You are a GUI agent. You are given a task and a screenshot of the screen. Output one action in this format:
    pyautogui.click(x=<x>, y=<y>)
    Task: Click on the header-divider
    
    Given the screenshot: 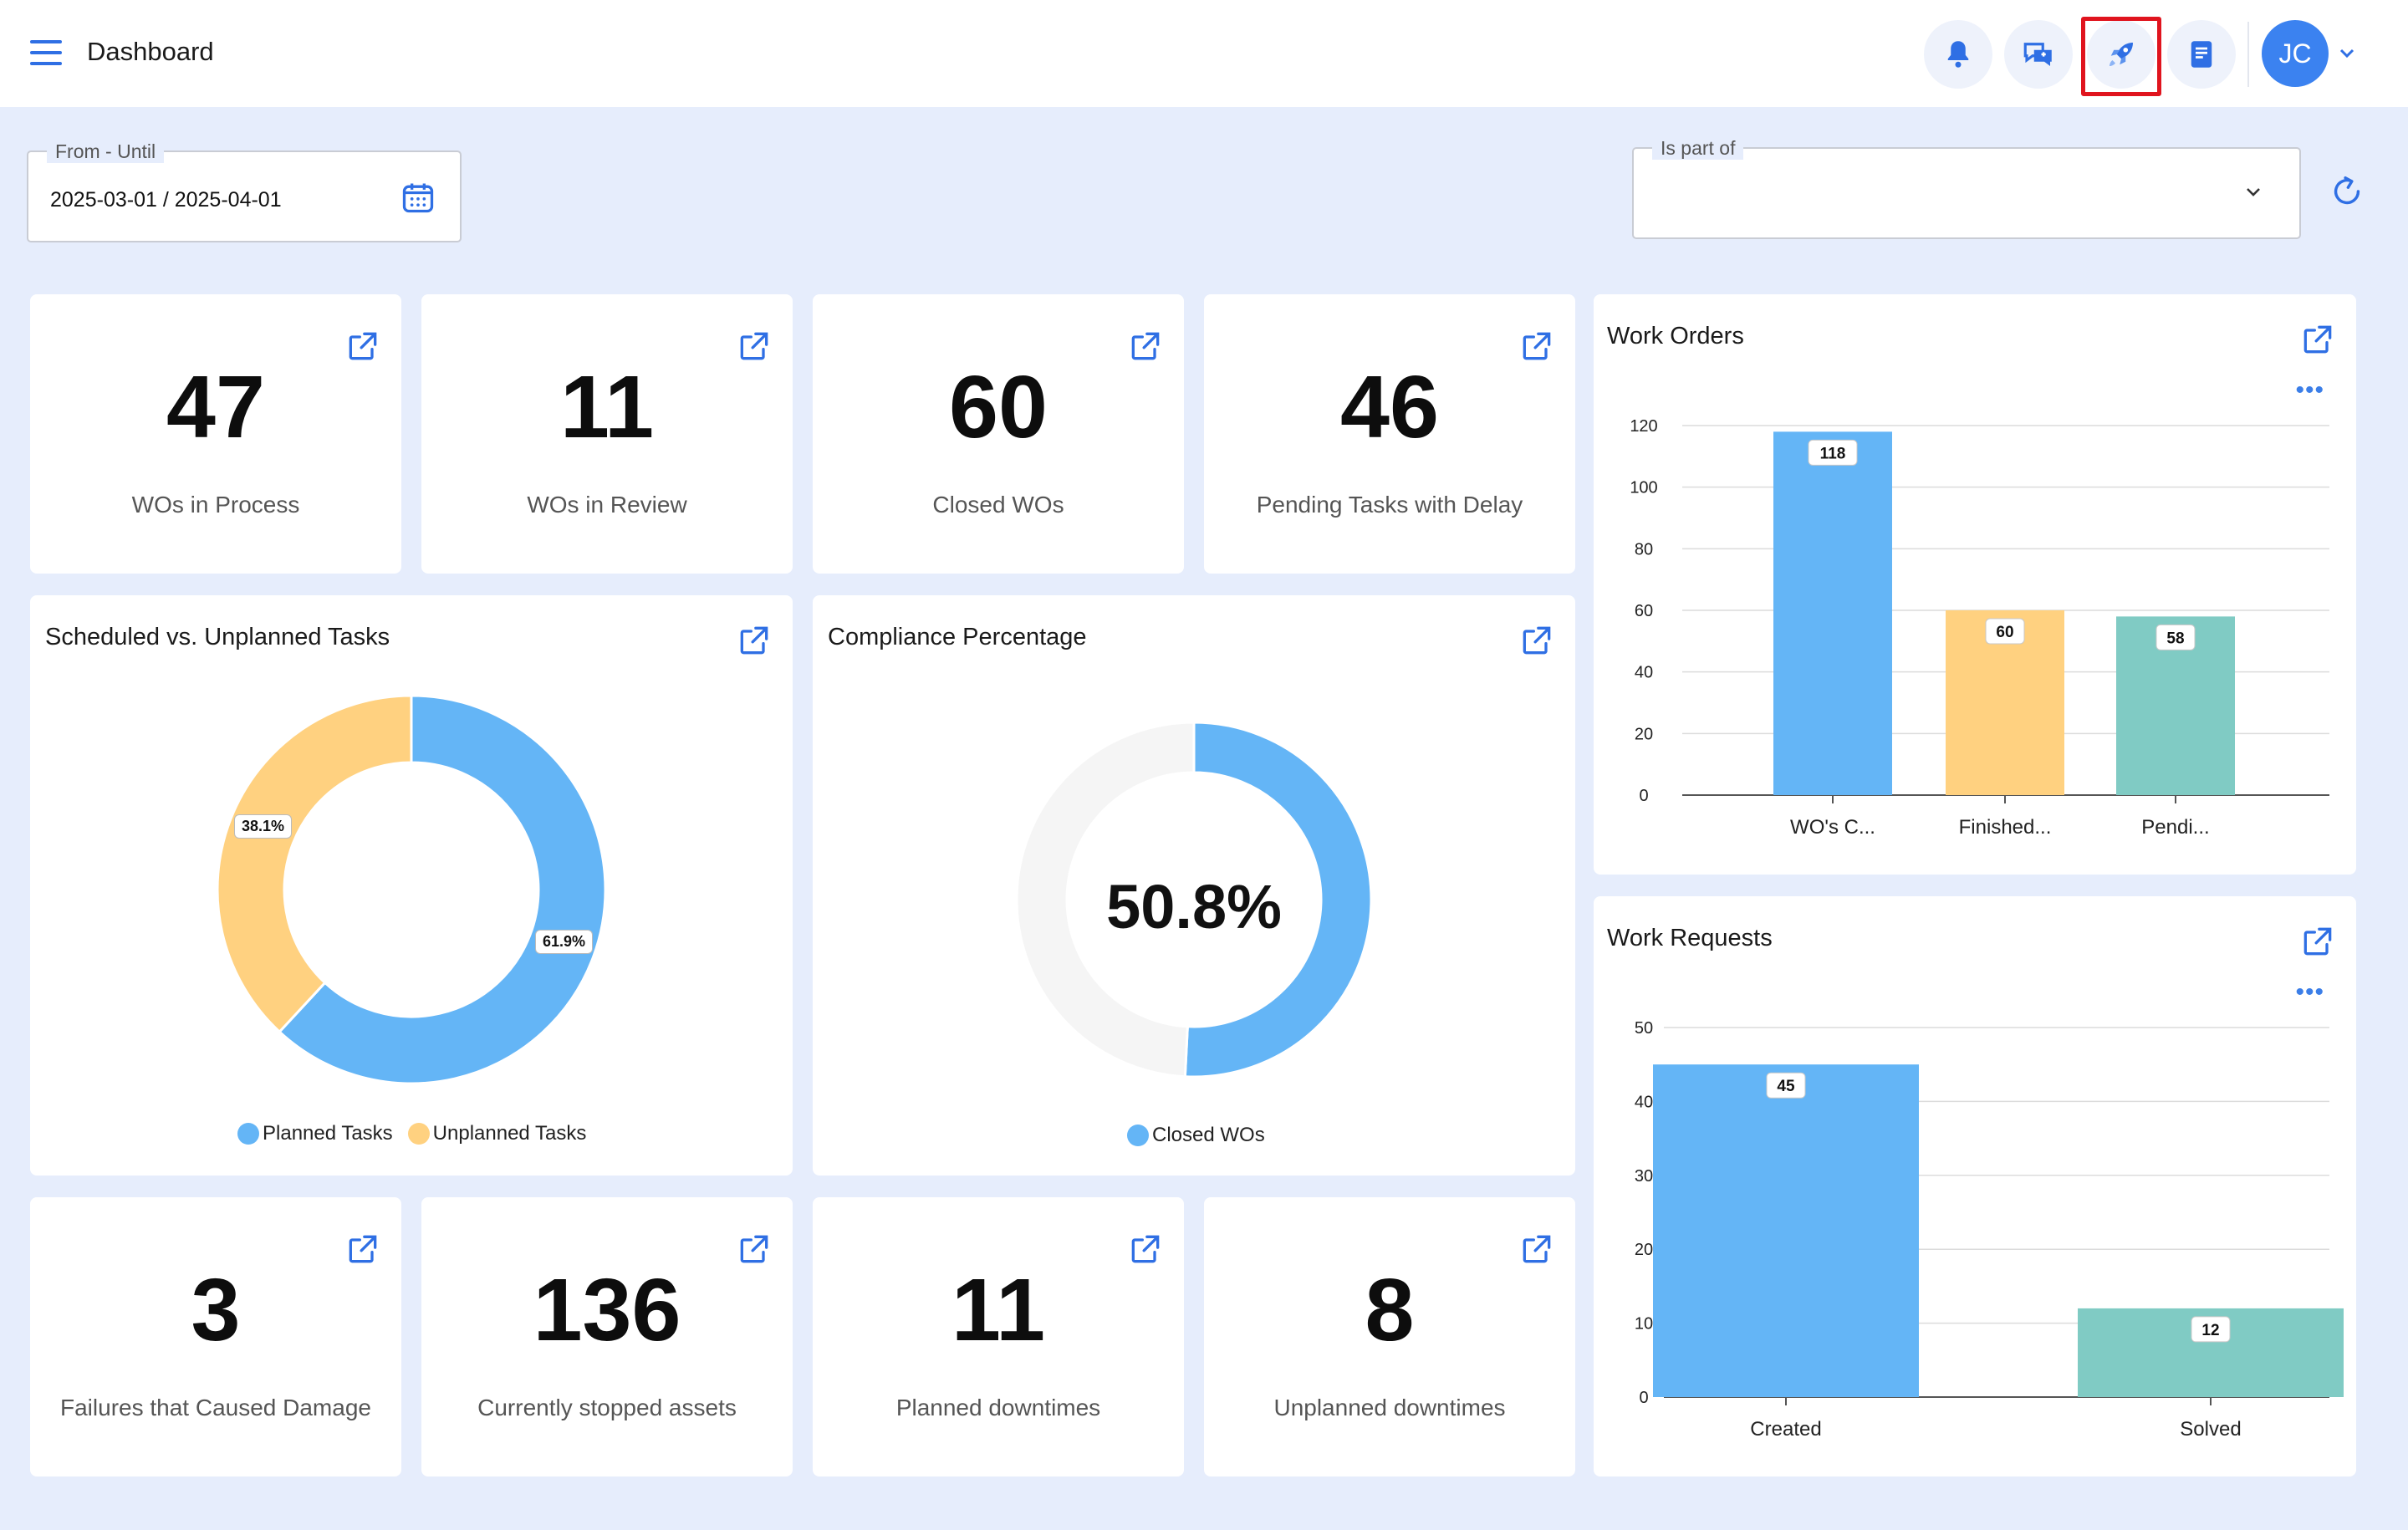 What is the action you would take?
    pyautogui.click(x=2248, y=54)
    